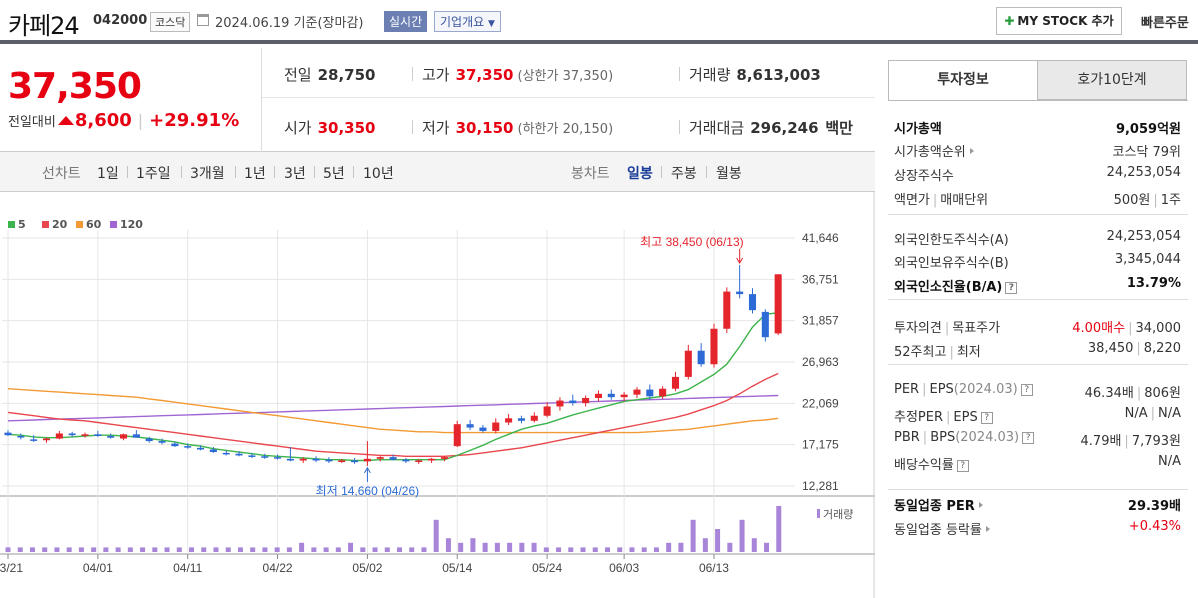 The image size is (1198, 598). Describe the element at coordinates (491, 24) in the screenshot. I see `chevron-down-icon: ▼` at that location.